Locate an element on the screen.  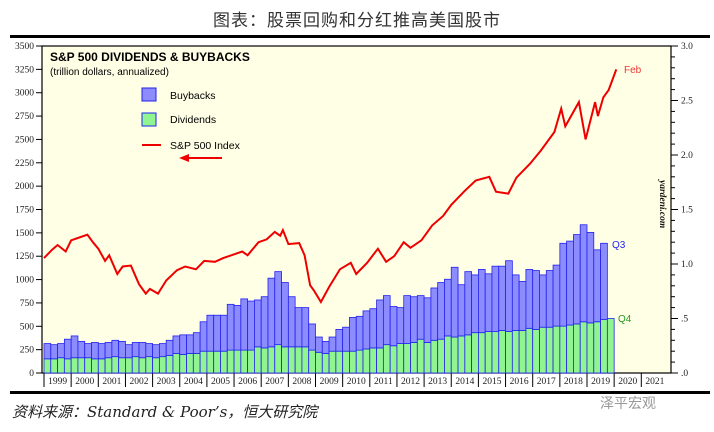
year-label: 2018 is located at coordinates (573, 382).